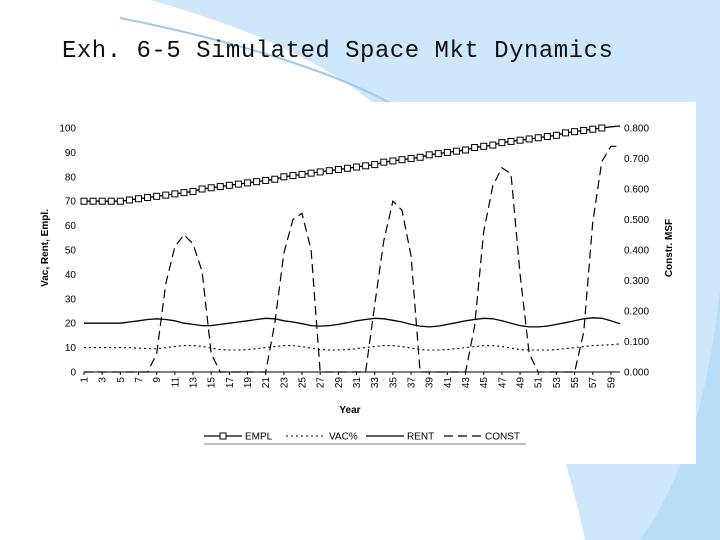  I want to click on y2-tick-label: 0.200, so click(636, 312).